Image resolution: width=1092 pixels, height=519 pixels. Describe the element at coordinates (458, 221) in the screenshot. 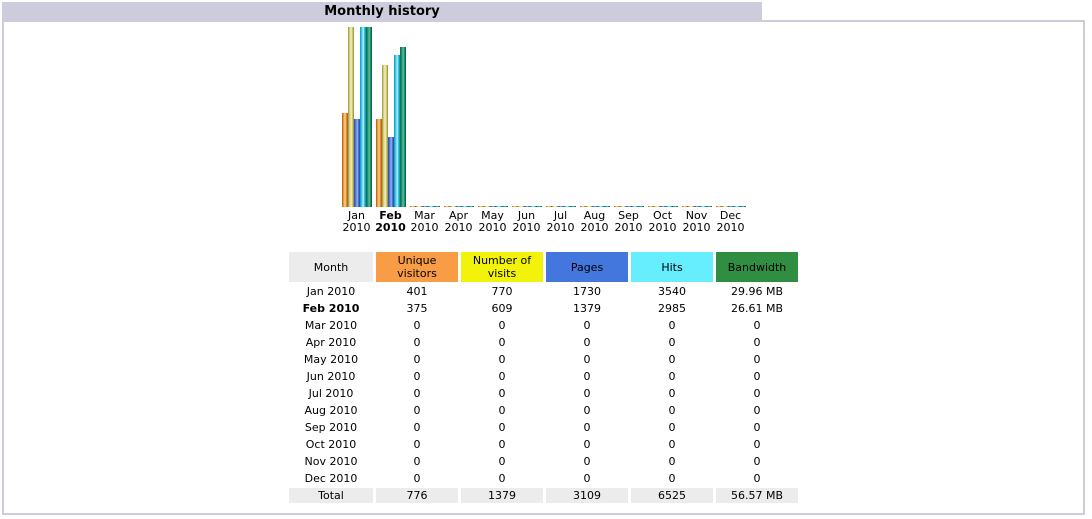

I see `chart-month-label: Apr 2010` at that location.